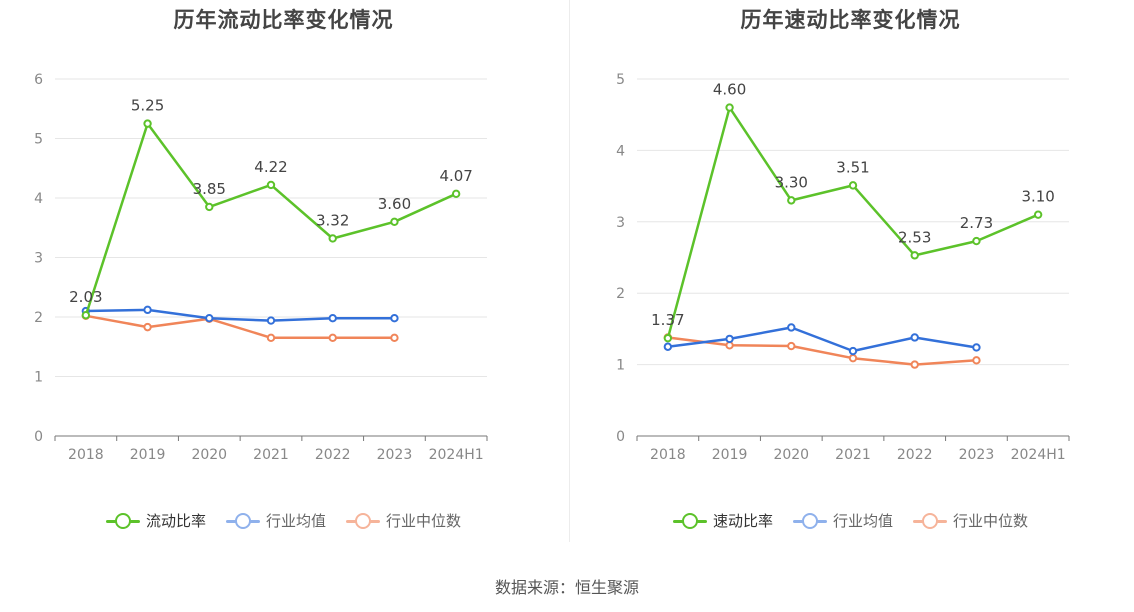 Image resolution: width=1134 pixels, height=612 pixels. I want to click on data-label: 5.25, so click(147, 106).